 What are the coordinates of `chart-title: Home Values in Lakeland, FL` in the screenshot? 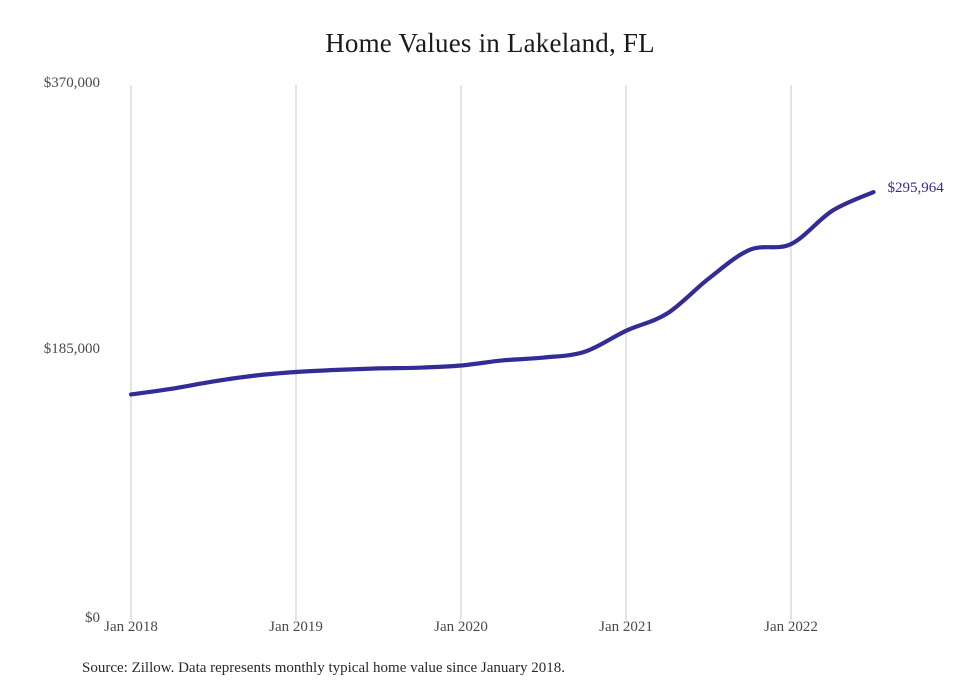 It's located at (490, 43).